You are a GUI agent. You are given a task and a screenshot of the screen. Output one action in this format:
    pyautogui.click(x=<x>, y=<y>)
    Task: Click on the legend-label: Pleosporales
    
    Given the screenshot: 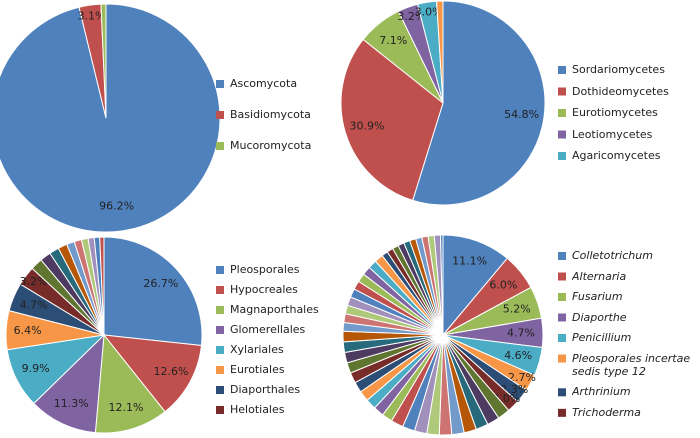 What is the action you would take?
    pyautogui.click(x=265, y=269)
    